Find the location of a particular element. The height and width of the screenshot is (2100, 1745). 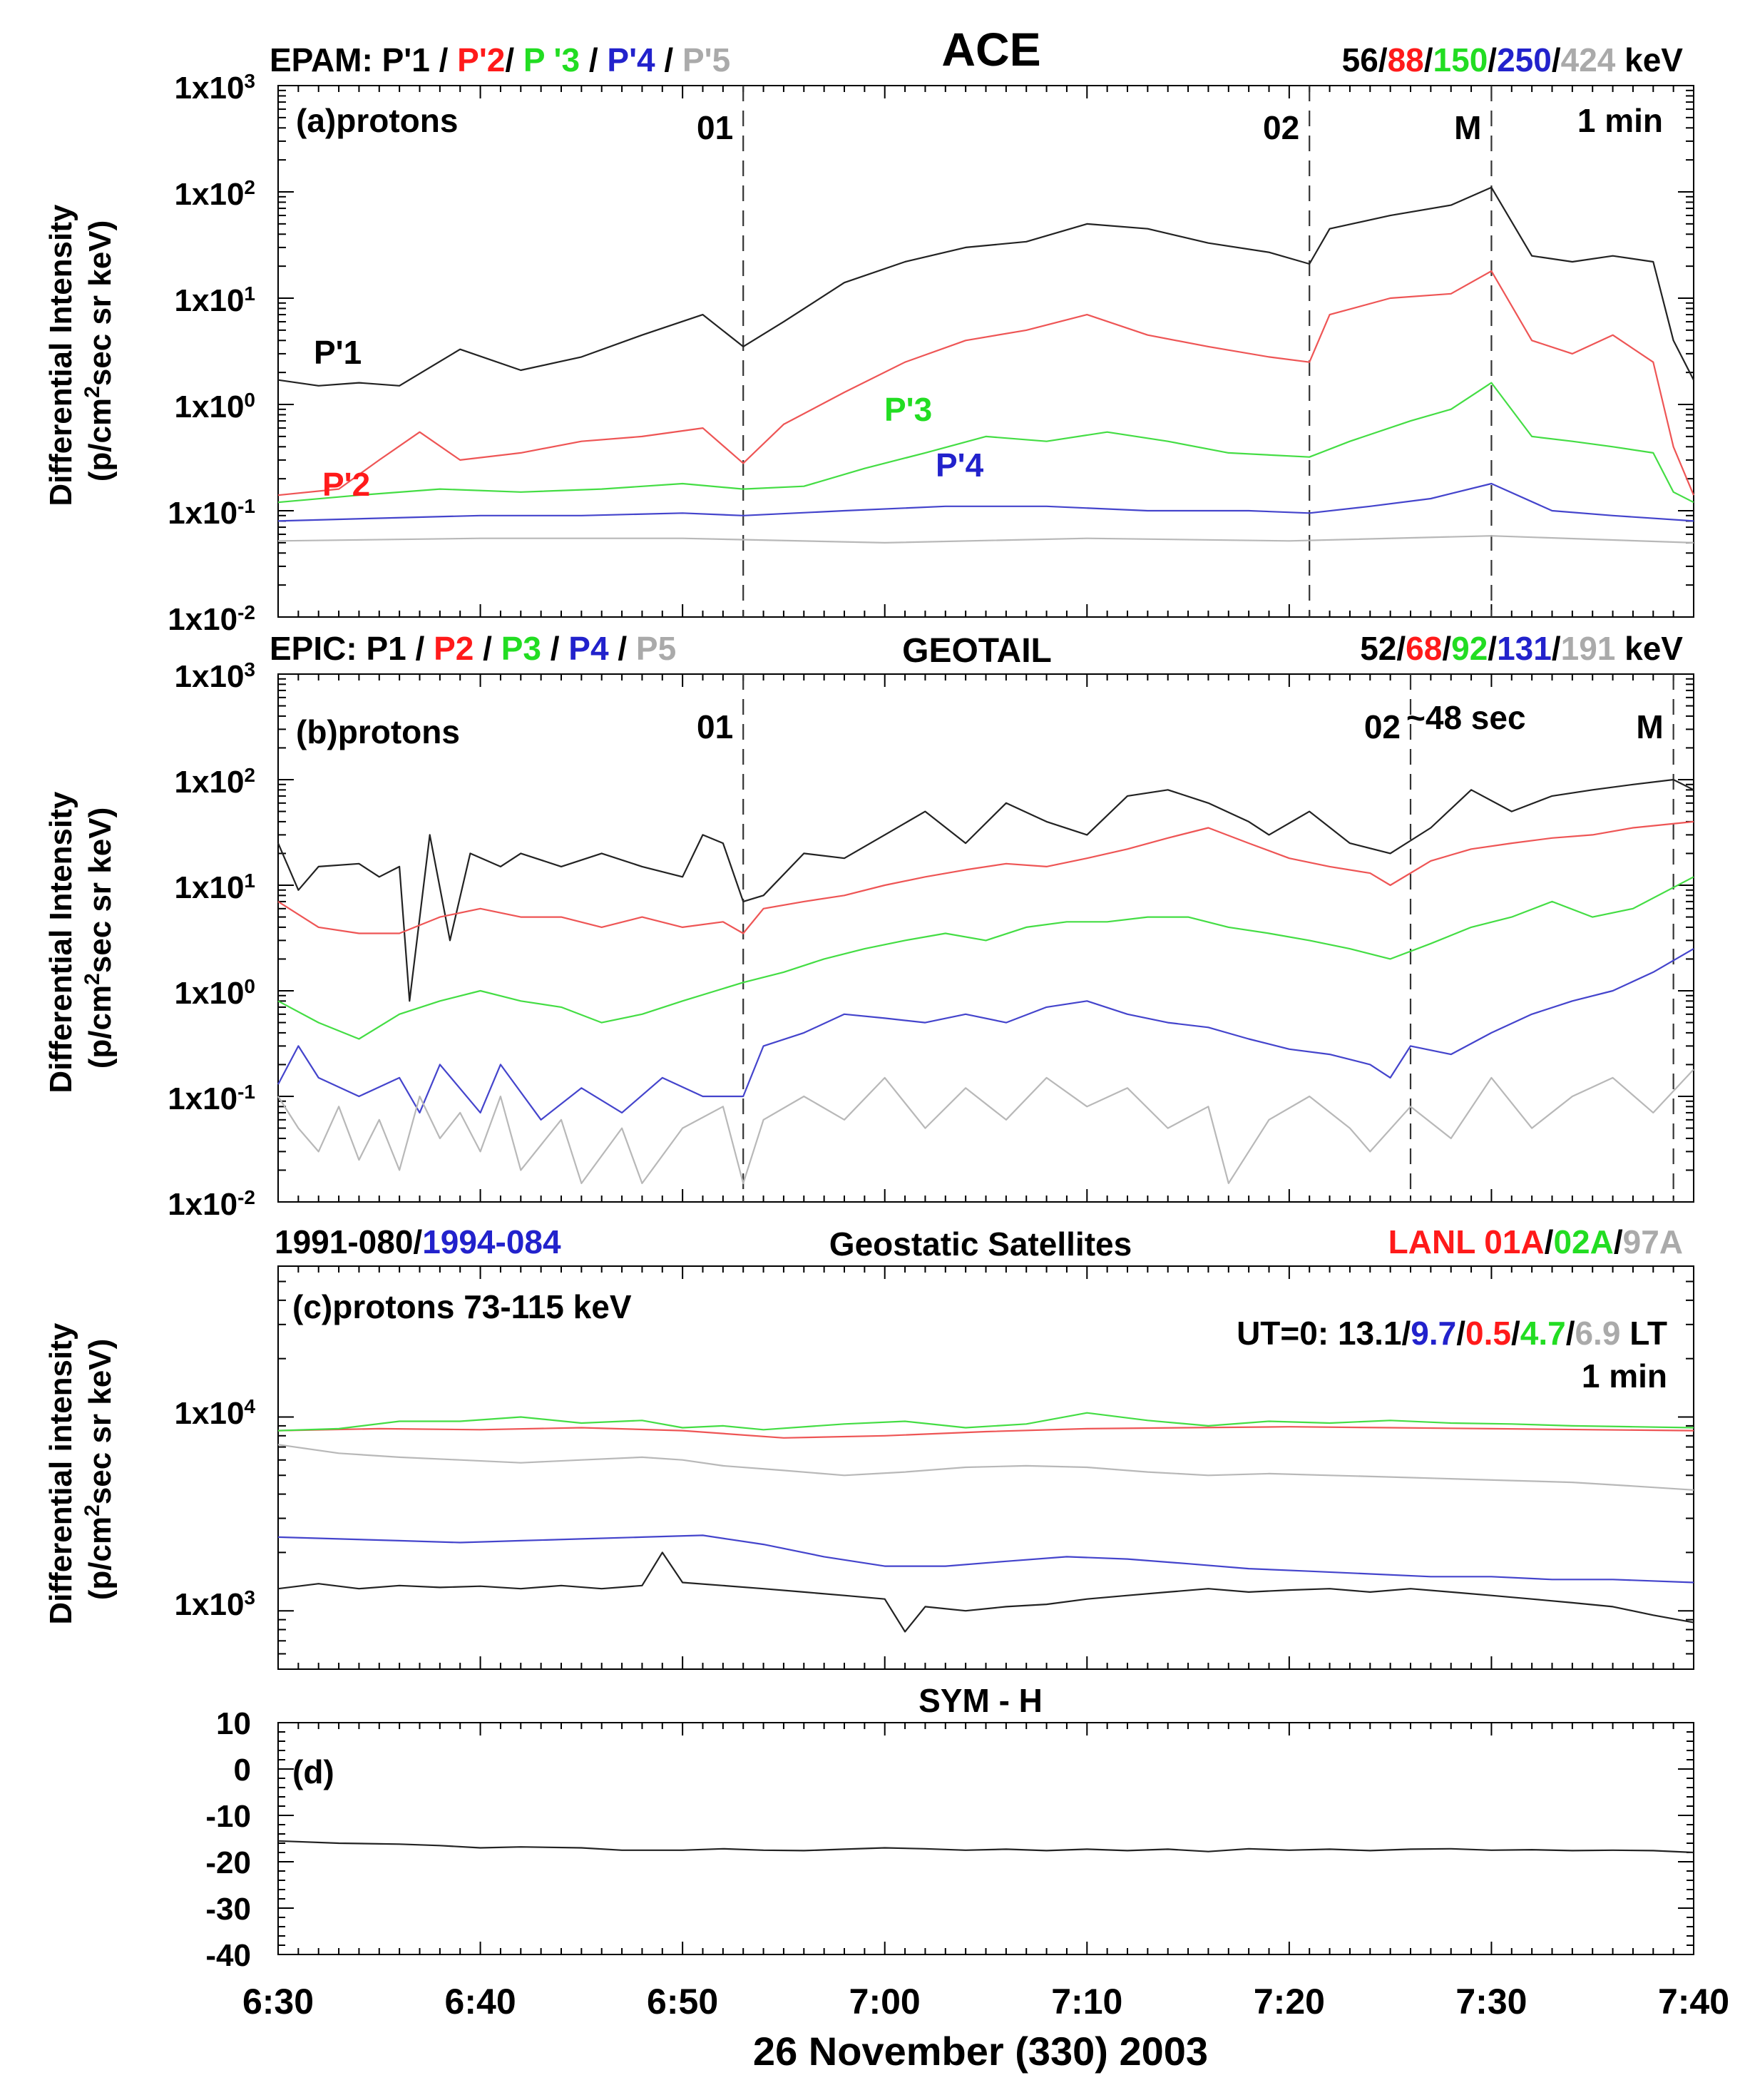

panel-b-chan-p2: P2 is located at coordinates (454, 648).